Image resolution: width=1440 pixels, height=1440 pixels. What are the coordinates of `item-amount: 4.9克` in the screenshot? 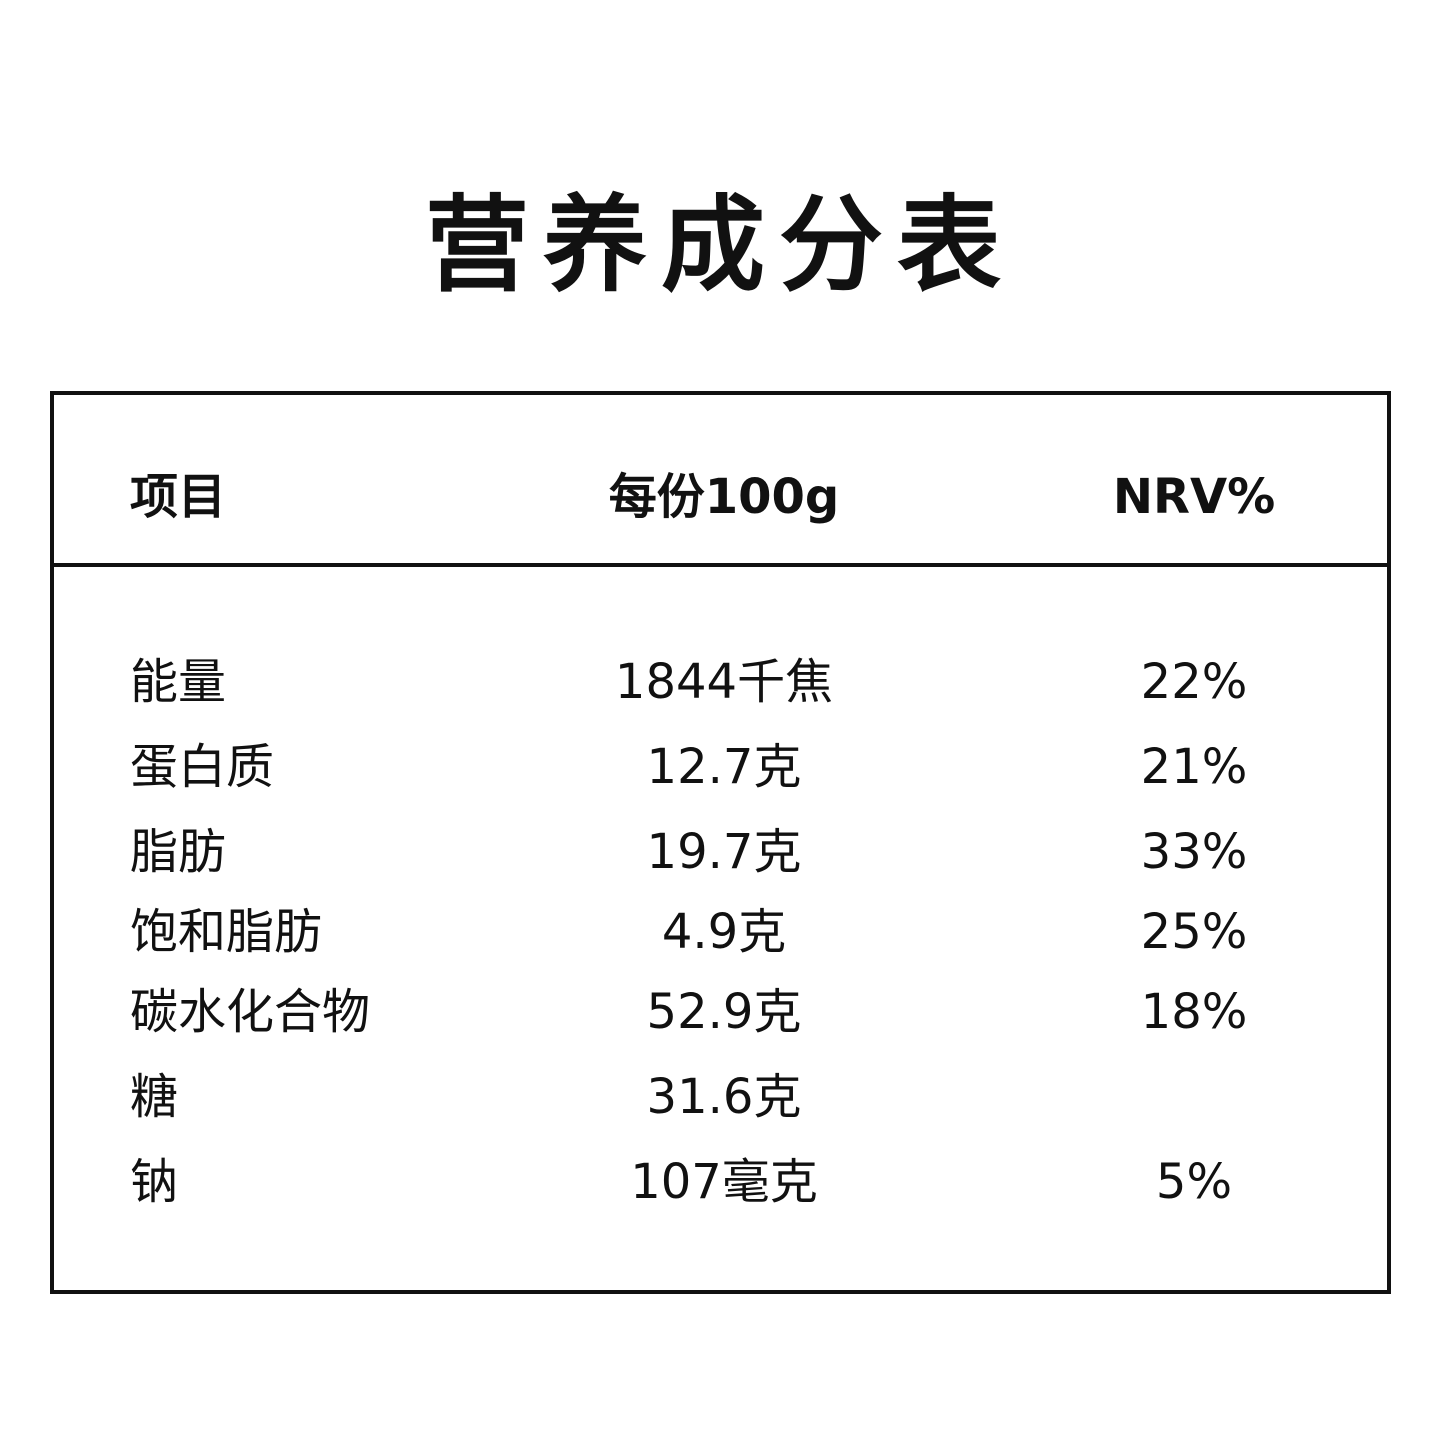 It's located at (724, 932).